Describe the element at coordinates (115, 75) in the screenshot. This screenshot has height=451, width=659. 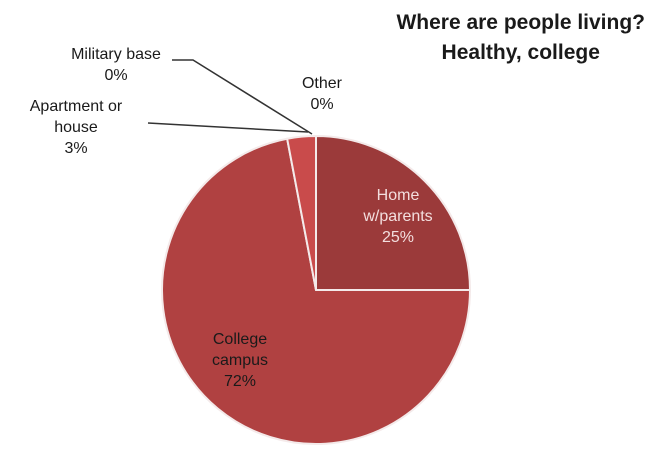
I see `slice-value-label-3: 0%` at that location.